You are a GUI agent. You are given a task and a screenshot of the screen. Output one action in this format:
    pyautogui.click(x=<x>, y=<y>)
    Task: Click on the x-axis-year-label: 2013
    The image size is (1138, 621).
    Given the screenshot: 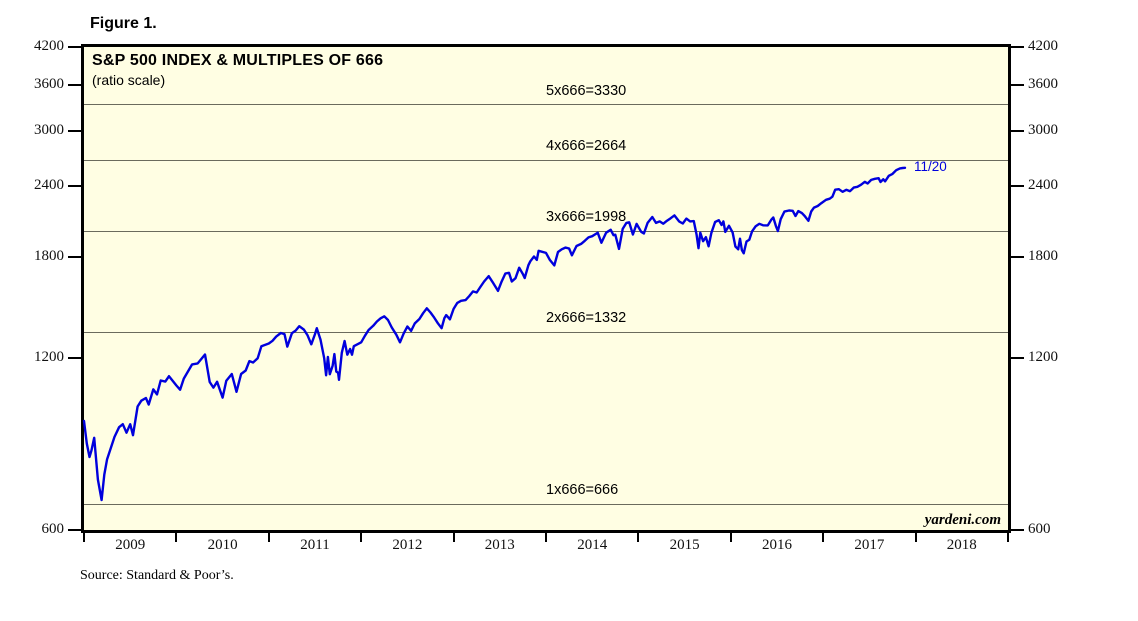 What is the action you would take?
    pyautogui.click(x=499, y=545)
    